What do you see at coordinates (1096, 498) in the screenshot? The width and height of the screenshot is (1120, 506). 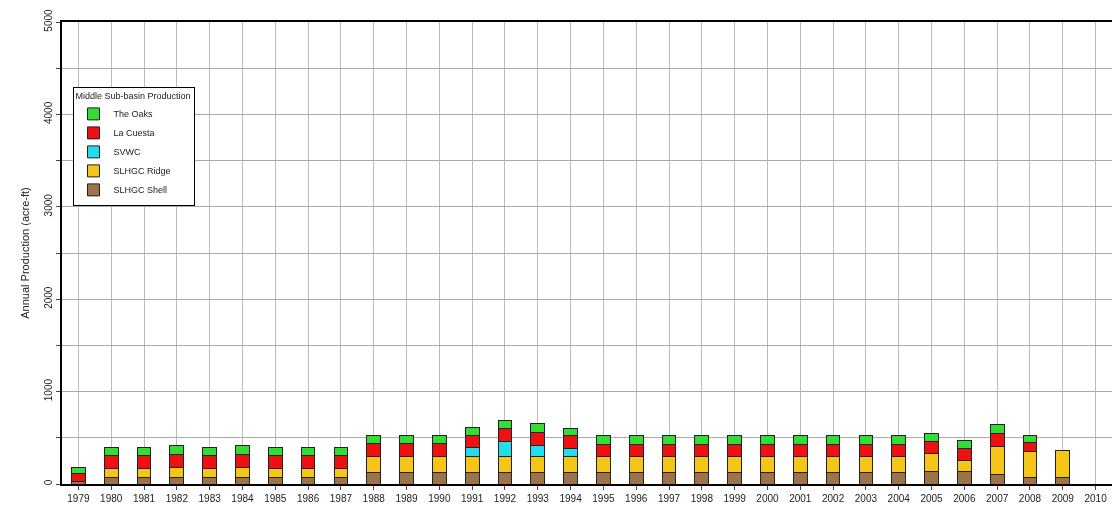 I see `x-tick-label: 2010` at bounding box center [1096, 498].